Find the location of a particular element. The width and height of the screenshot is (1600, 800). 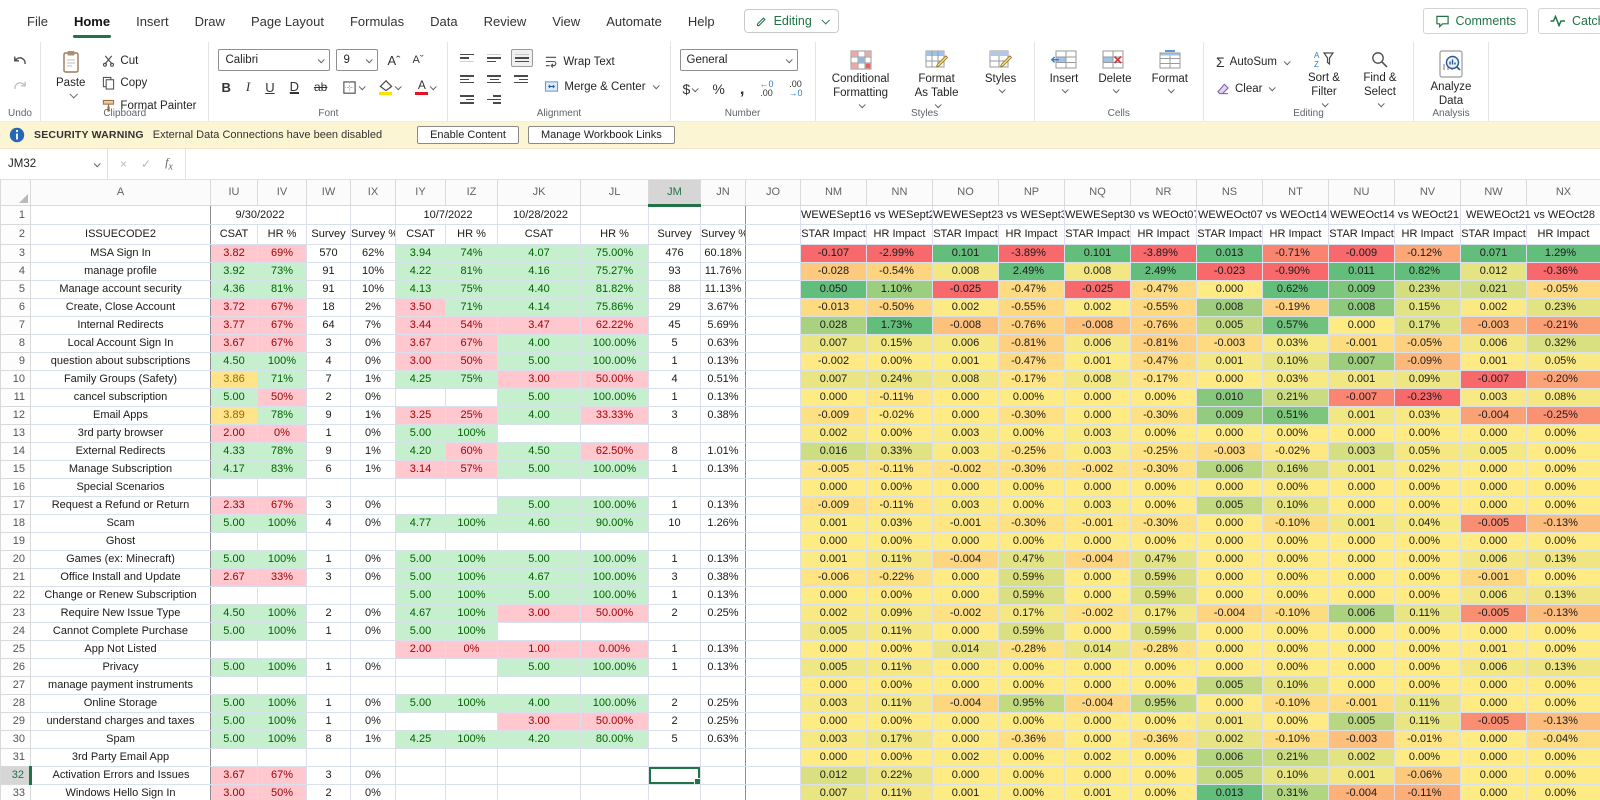

cell-JN2: Survey % is located at coordinates (723, 234).